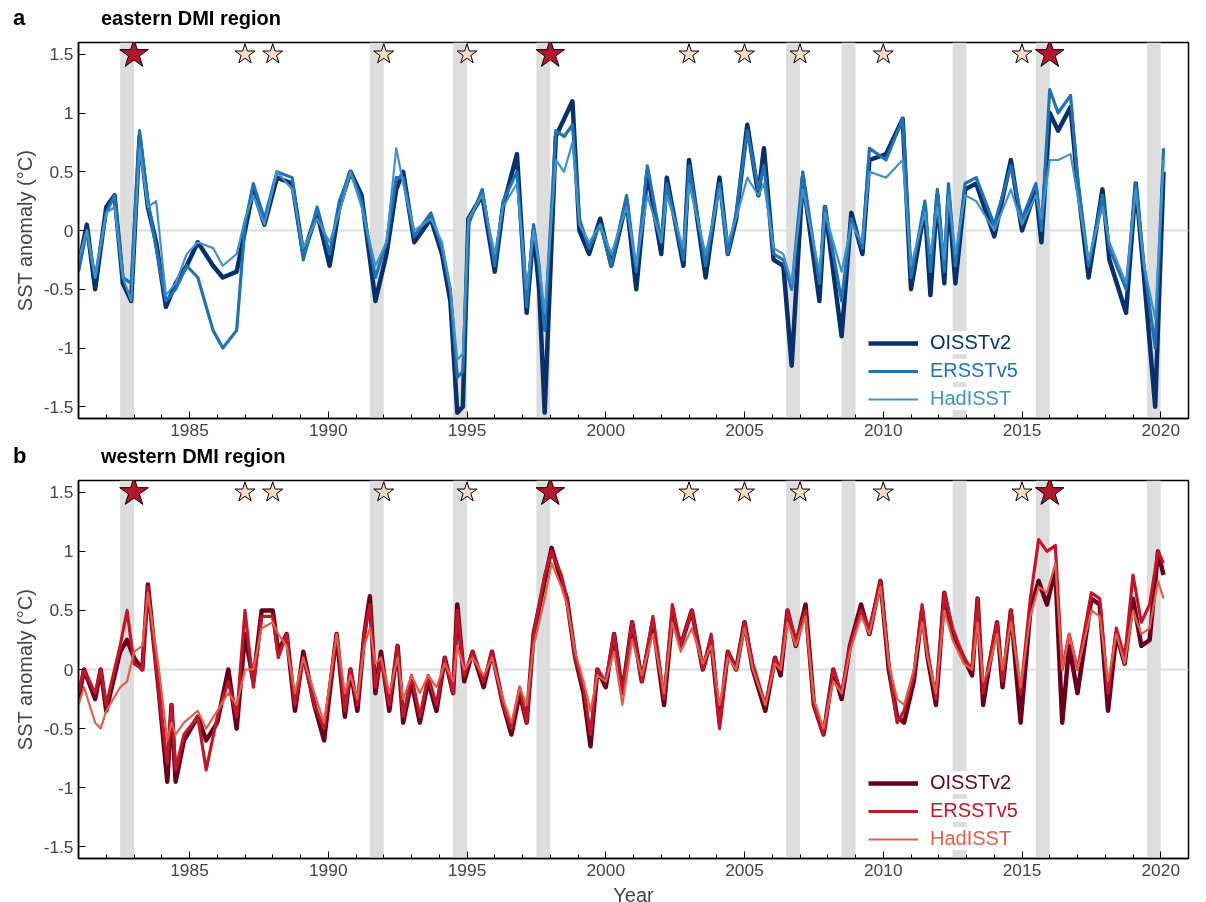 This screenshot has width=1206, height=902. What do you see at coordinates (193, 456) in the screenshot?
I see `chart-title: western DMI region` at bounding box center [193, 456].